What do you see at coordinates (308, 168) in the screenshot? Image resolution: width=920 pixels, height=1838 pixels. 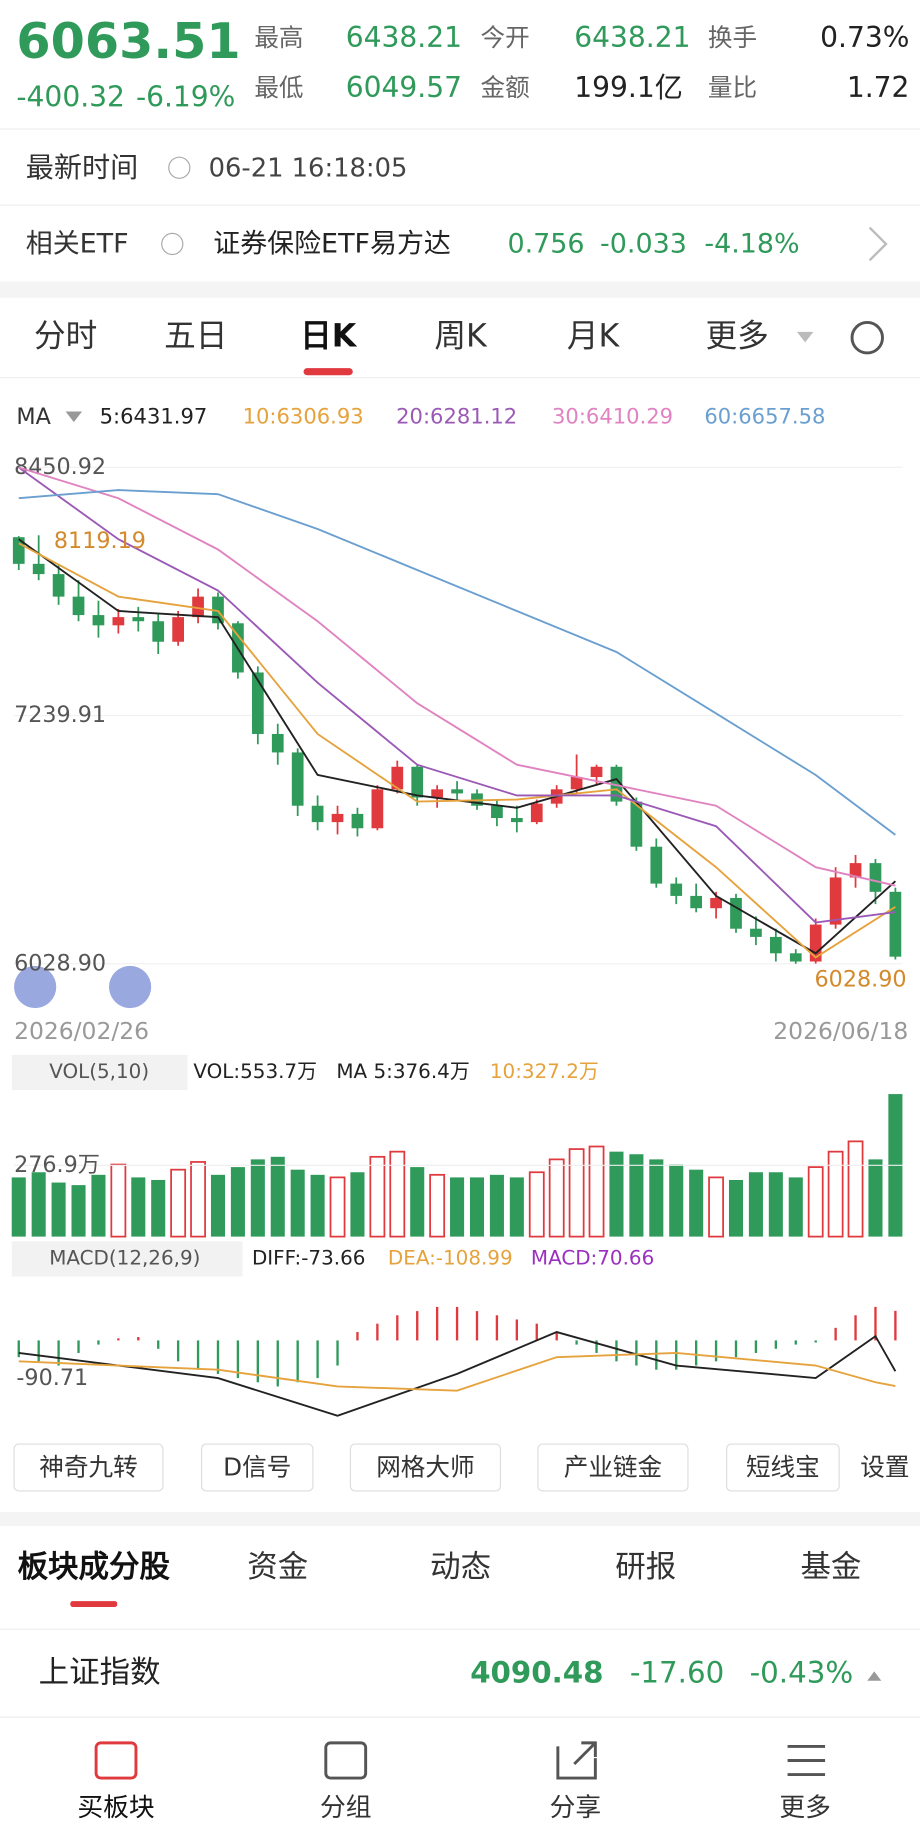 I see `time-value: 06-21 16:18:05` at bounding box center [308, 168].